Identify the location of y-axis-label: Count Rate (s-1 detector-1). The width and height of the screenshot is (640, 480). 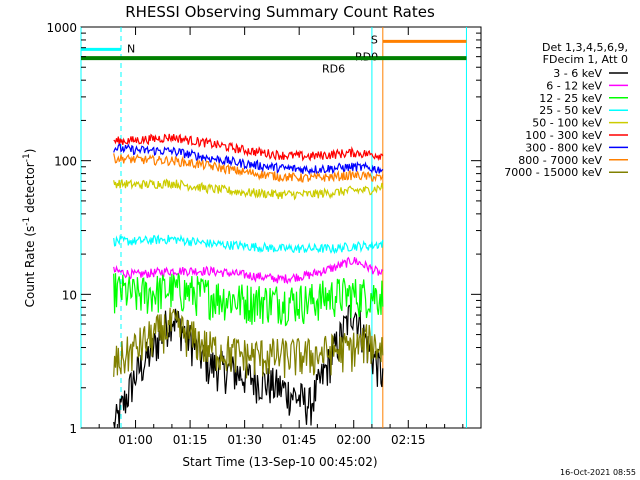
(29, 228).